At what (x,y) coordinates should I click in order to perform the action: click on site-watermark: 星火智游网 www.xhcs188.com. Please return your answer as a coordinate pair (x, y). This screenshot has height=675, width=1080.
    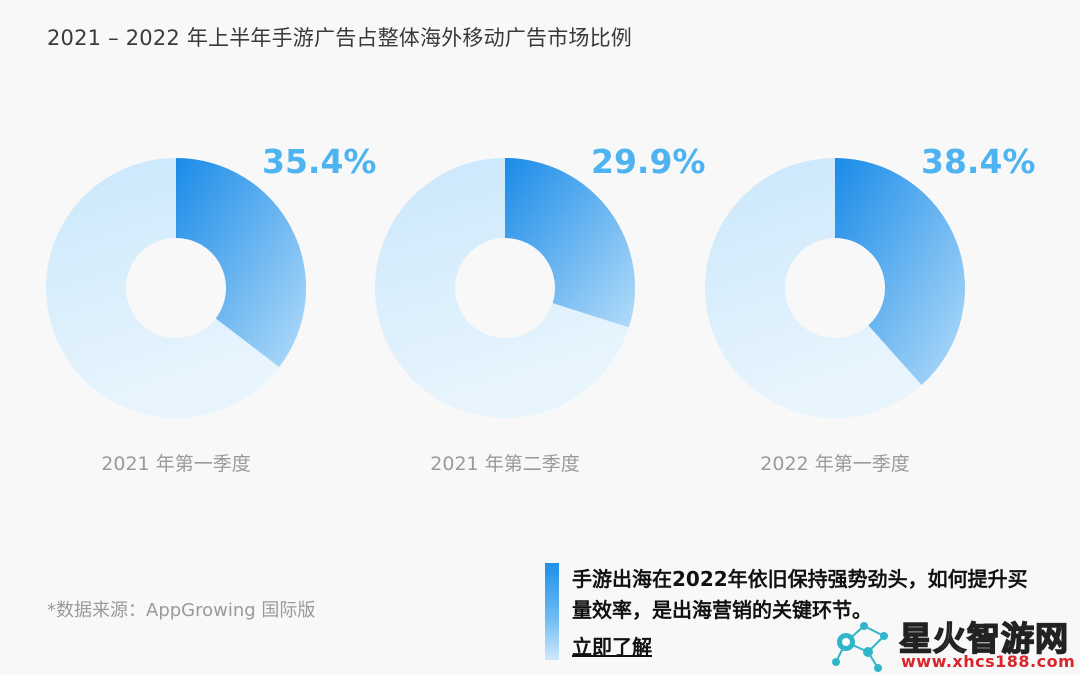
    Looking at the image, I should click on (952, 643).